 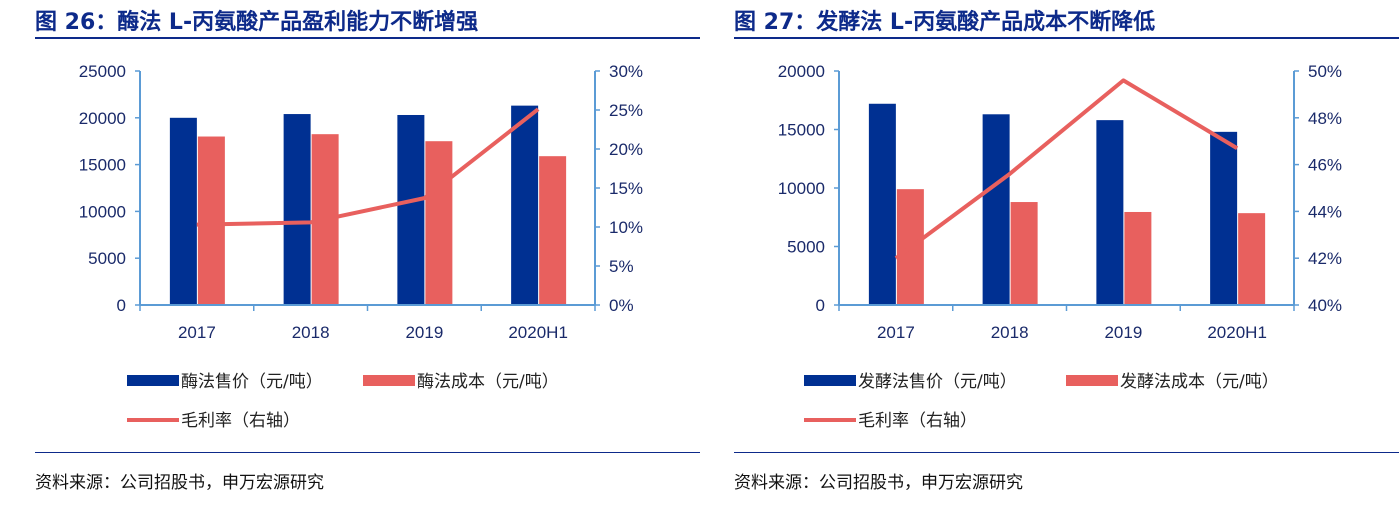 What do you see at coordinates (1325, 71) in the screenshot?
I see `y2-tick-label: 50%` at bounding box center [1325, 71].